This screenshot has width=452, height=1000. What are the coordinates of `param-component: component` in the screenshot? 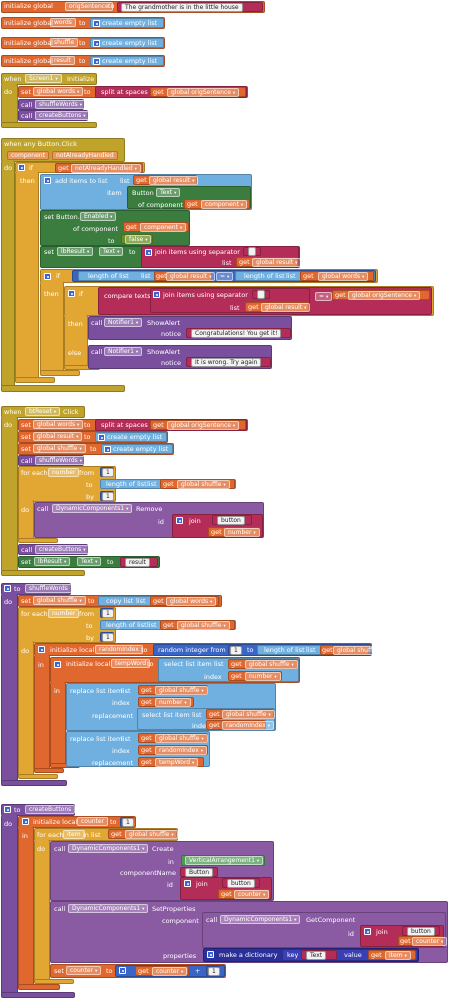 It's located at (28, 155).